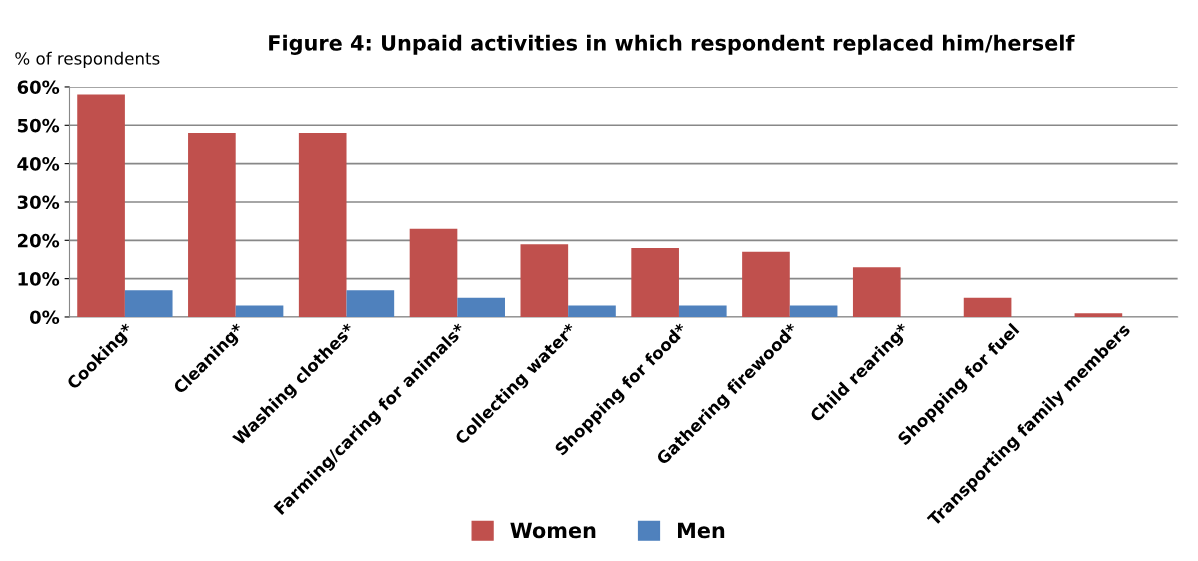 This screenshot has height=561, width=1198. What do you see at coordinates (38, 202) in the screenshot?
I see `y-tick-label: 30%` at bounding box center [38, 202].